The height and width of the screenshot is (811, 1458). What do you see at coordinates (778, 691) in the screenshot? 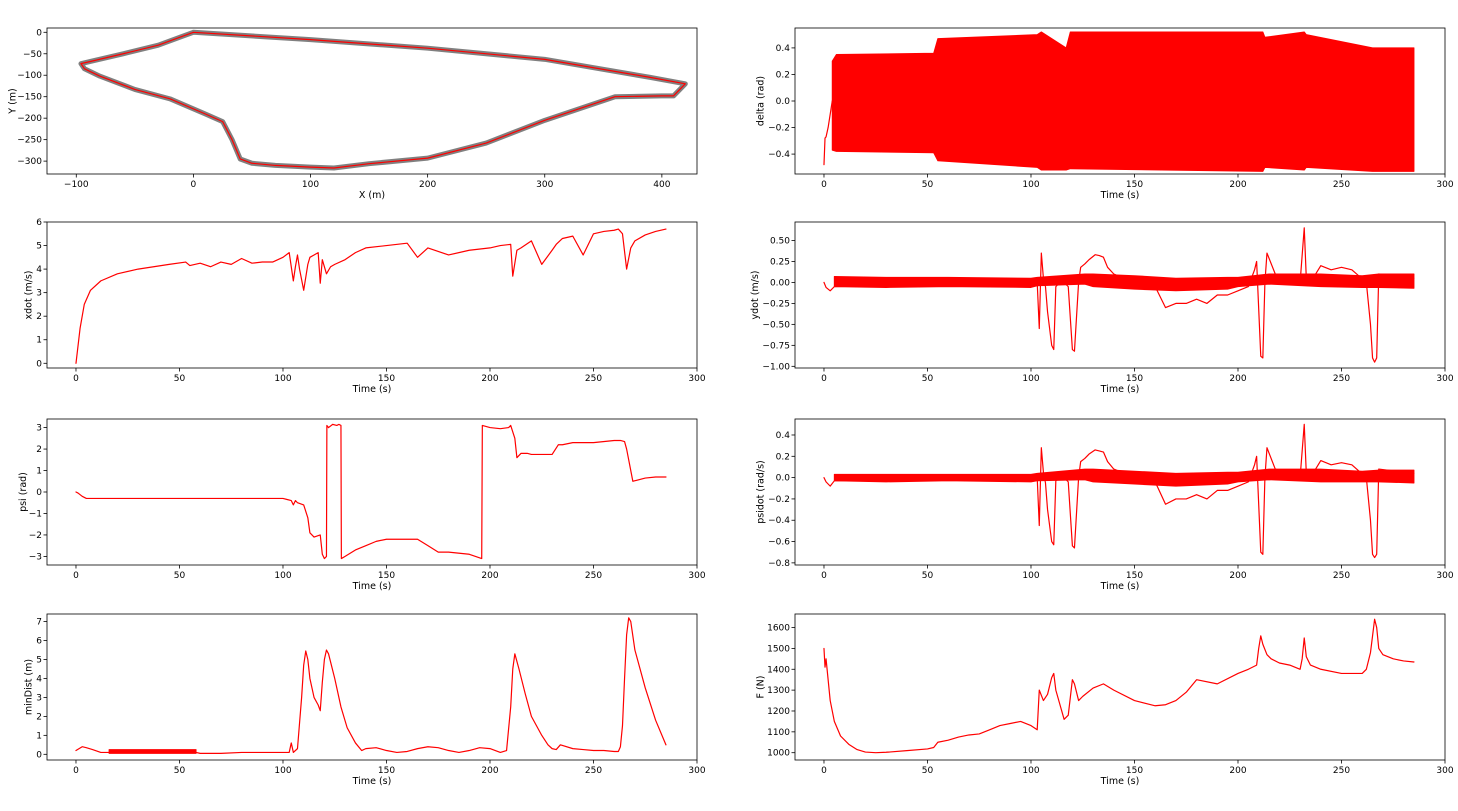
I see `y-tick-label: 1300` at bounding box center [778, 691].